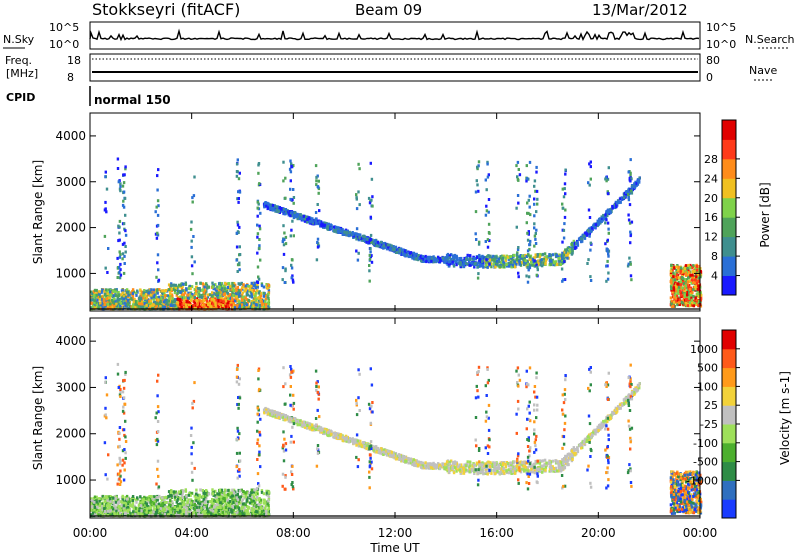 The height and width of the screenshot is (558, 800). Describe the element at coordinates (91, 510) in the screenshot. I see `velocity-cell` at that location.